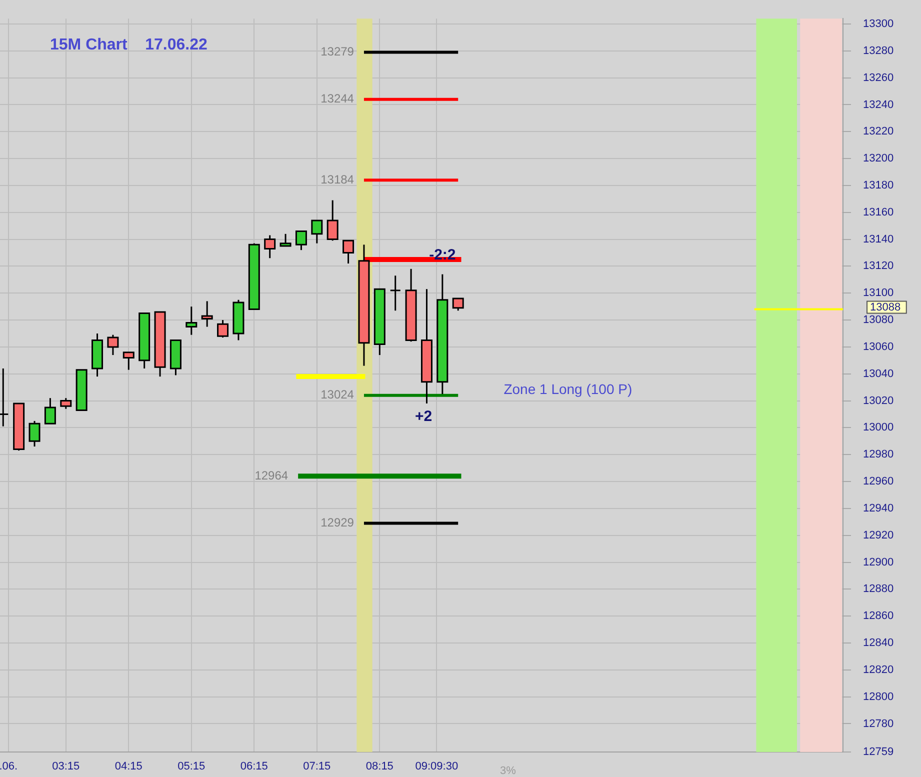 The image size is (921, 777). What do you see at coordinates (878, 185) in the screenshot?
I see `y-tick-label: 13180` at bounding box center [878, 185].